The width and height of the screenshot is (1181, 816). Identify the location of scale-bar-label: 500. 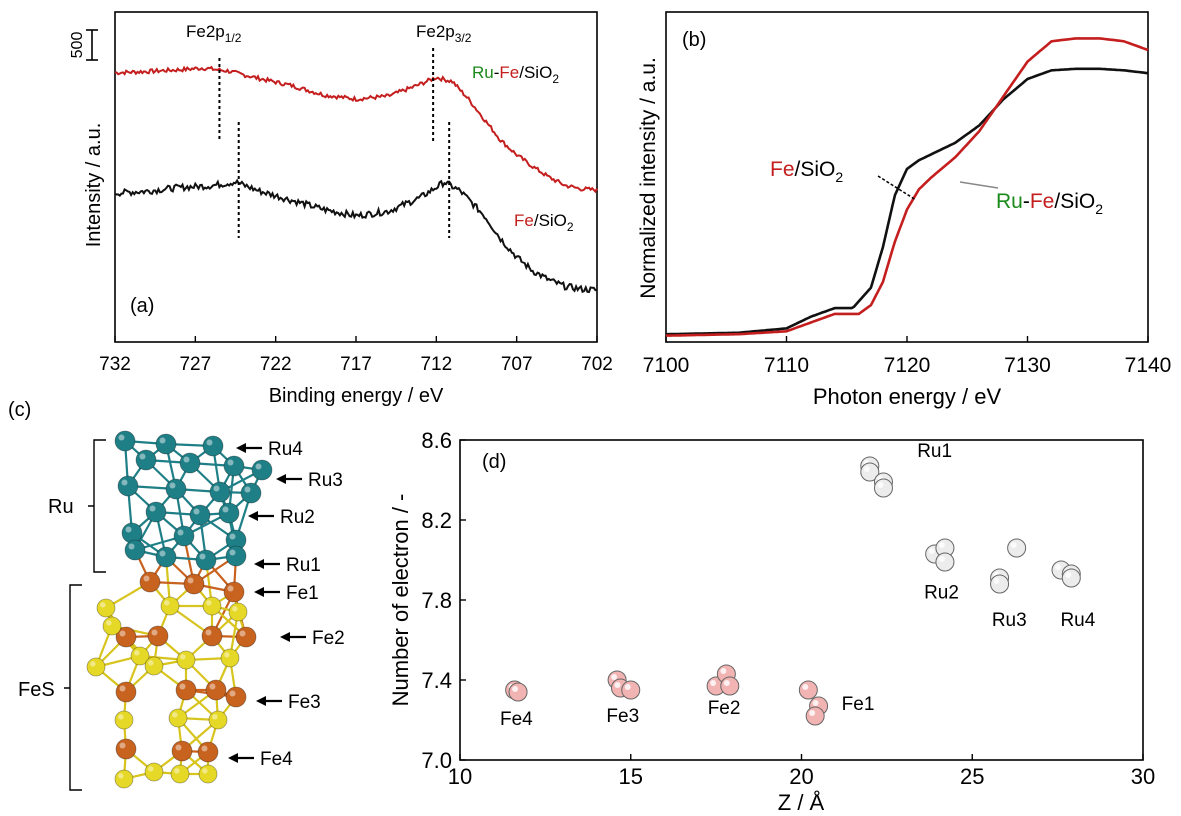
(77, 45).